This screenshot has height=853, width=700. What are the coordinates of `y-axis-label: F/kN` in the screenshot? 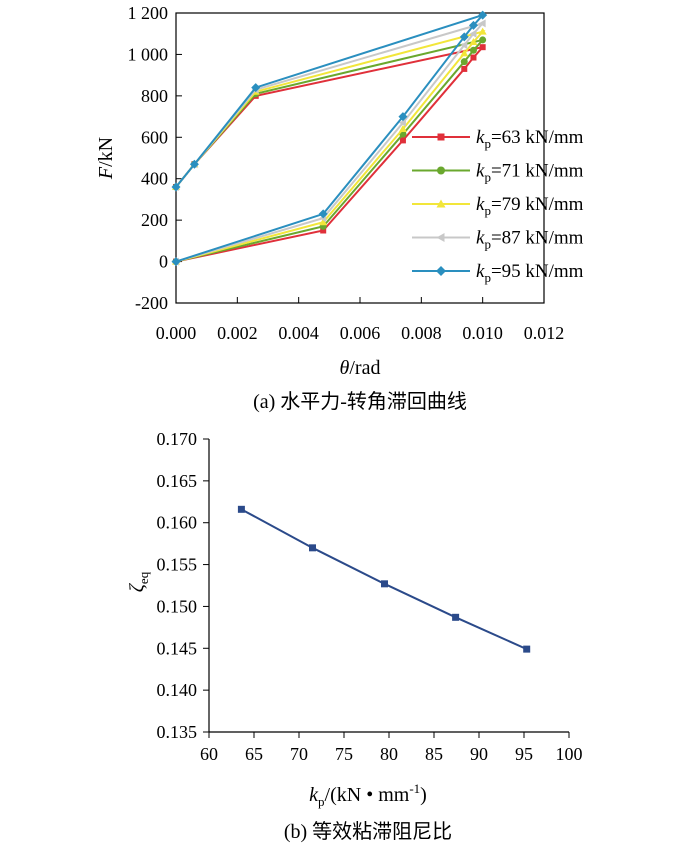 It's located at (106, 158).